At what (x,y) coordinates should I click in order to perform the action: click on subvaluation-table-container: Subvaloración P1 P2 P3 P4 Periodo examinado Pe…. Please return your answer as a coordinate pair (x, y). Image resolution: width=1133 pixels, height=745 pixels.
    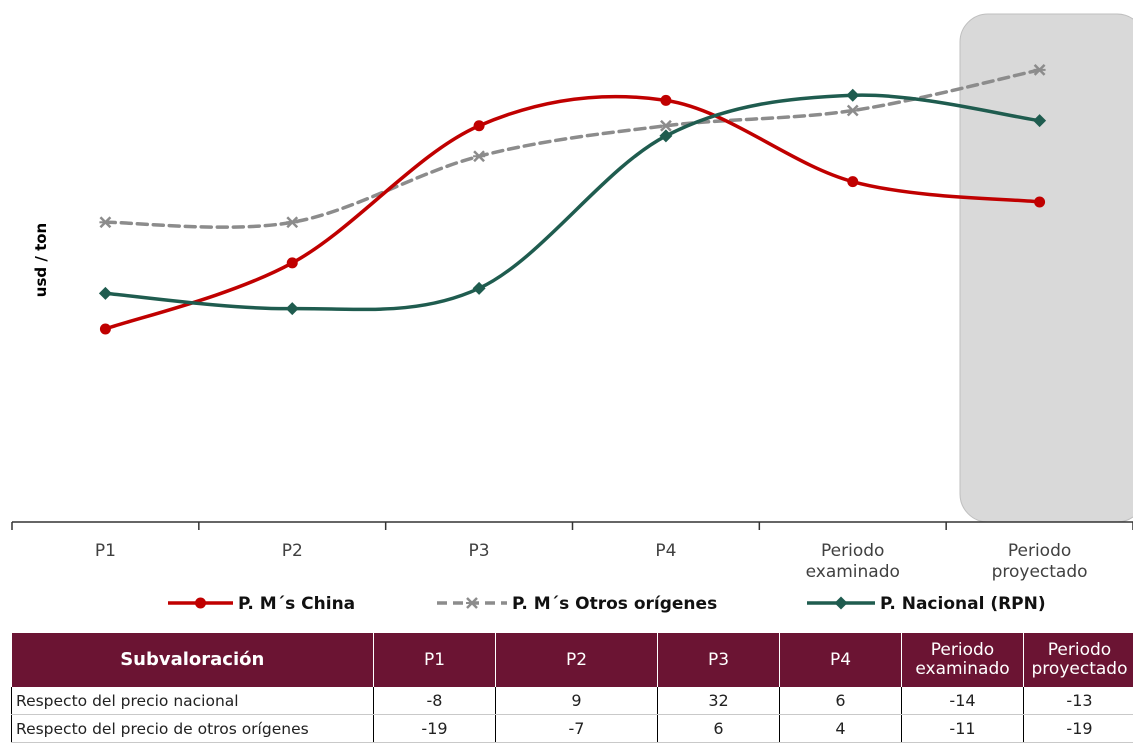
    Looking at the image, I should click on (572, 689).